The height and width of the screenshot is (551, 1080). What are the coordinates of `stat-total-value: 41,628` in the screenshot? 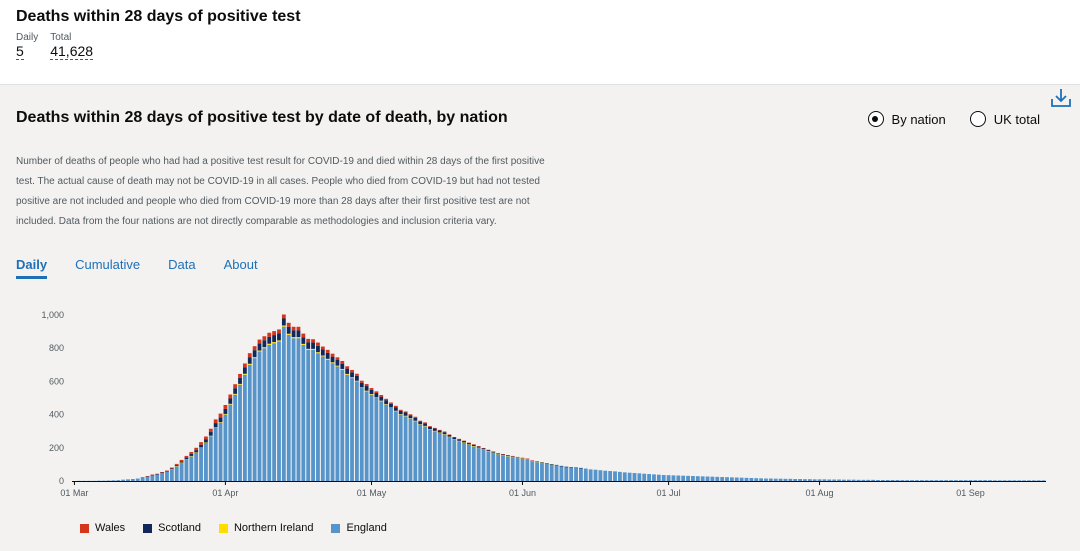 It's located at (72, 51).